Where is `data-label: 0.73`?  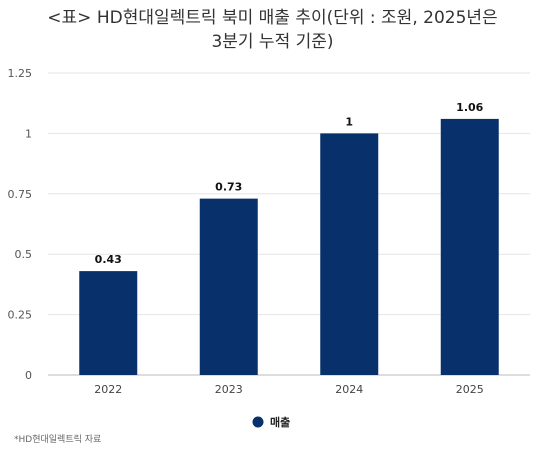
data-label: 0.73 is located at coordinates (228, 187).